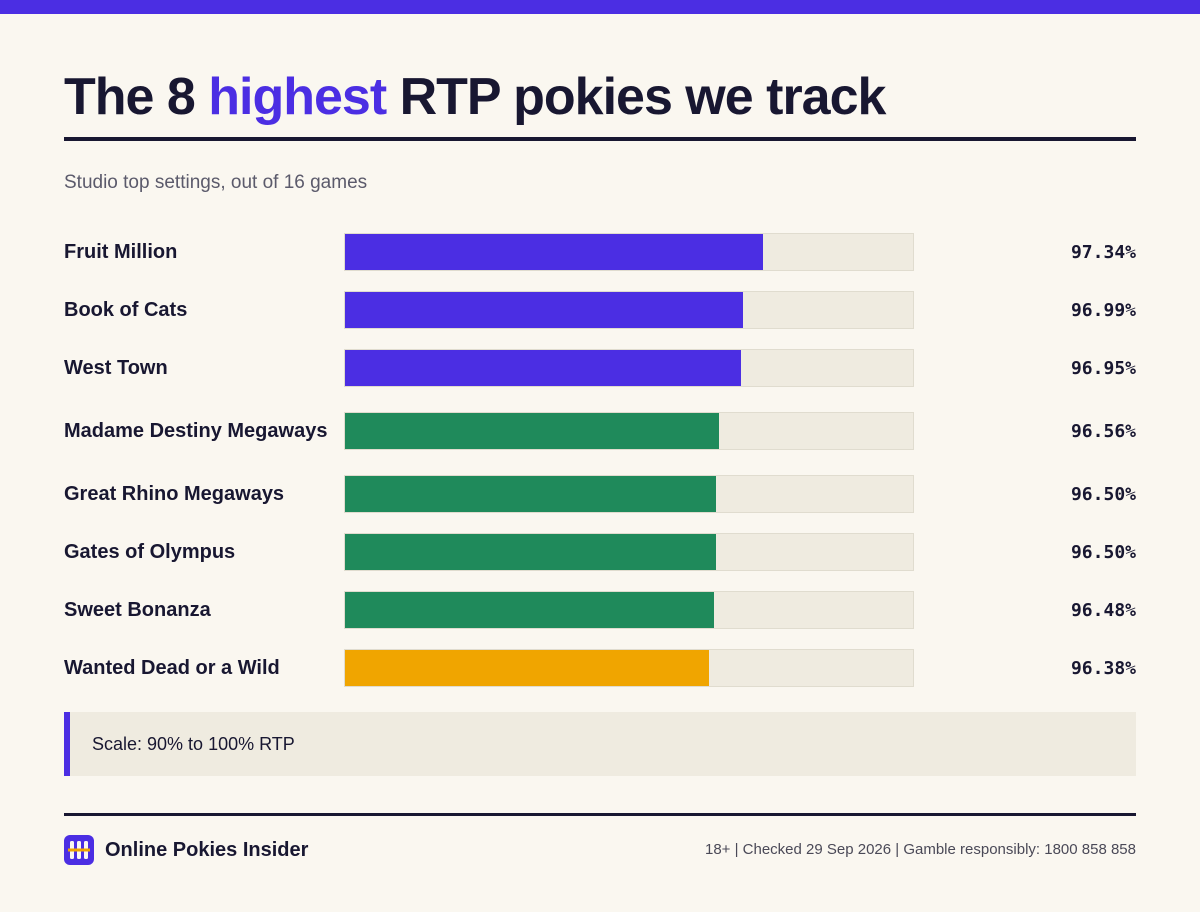  I want to click on bar-label: Book of Cats, so click(126, 309).